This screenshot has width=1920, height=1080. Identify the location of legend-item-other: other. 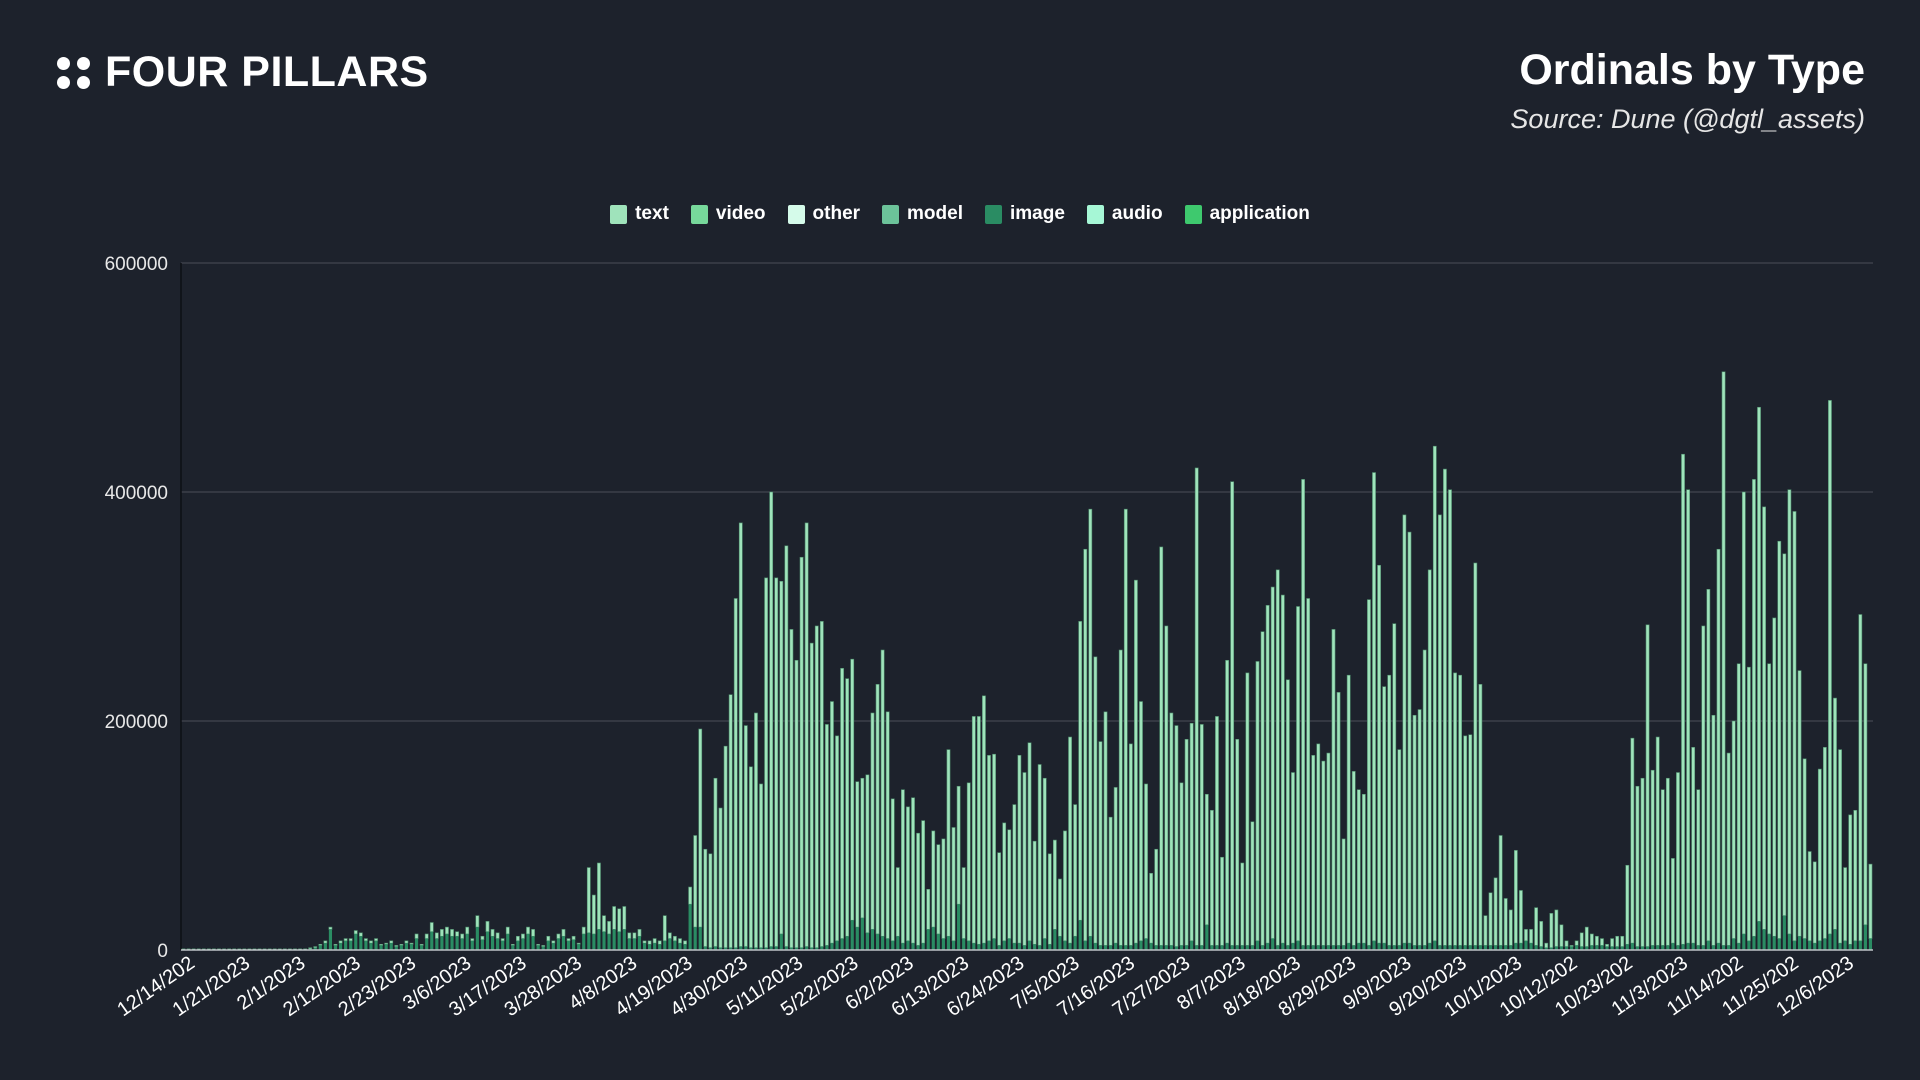
(823, 214).